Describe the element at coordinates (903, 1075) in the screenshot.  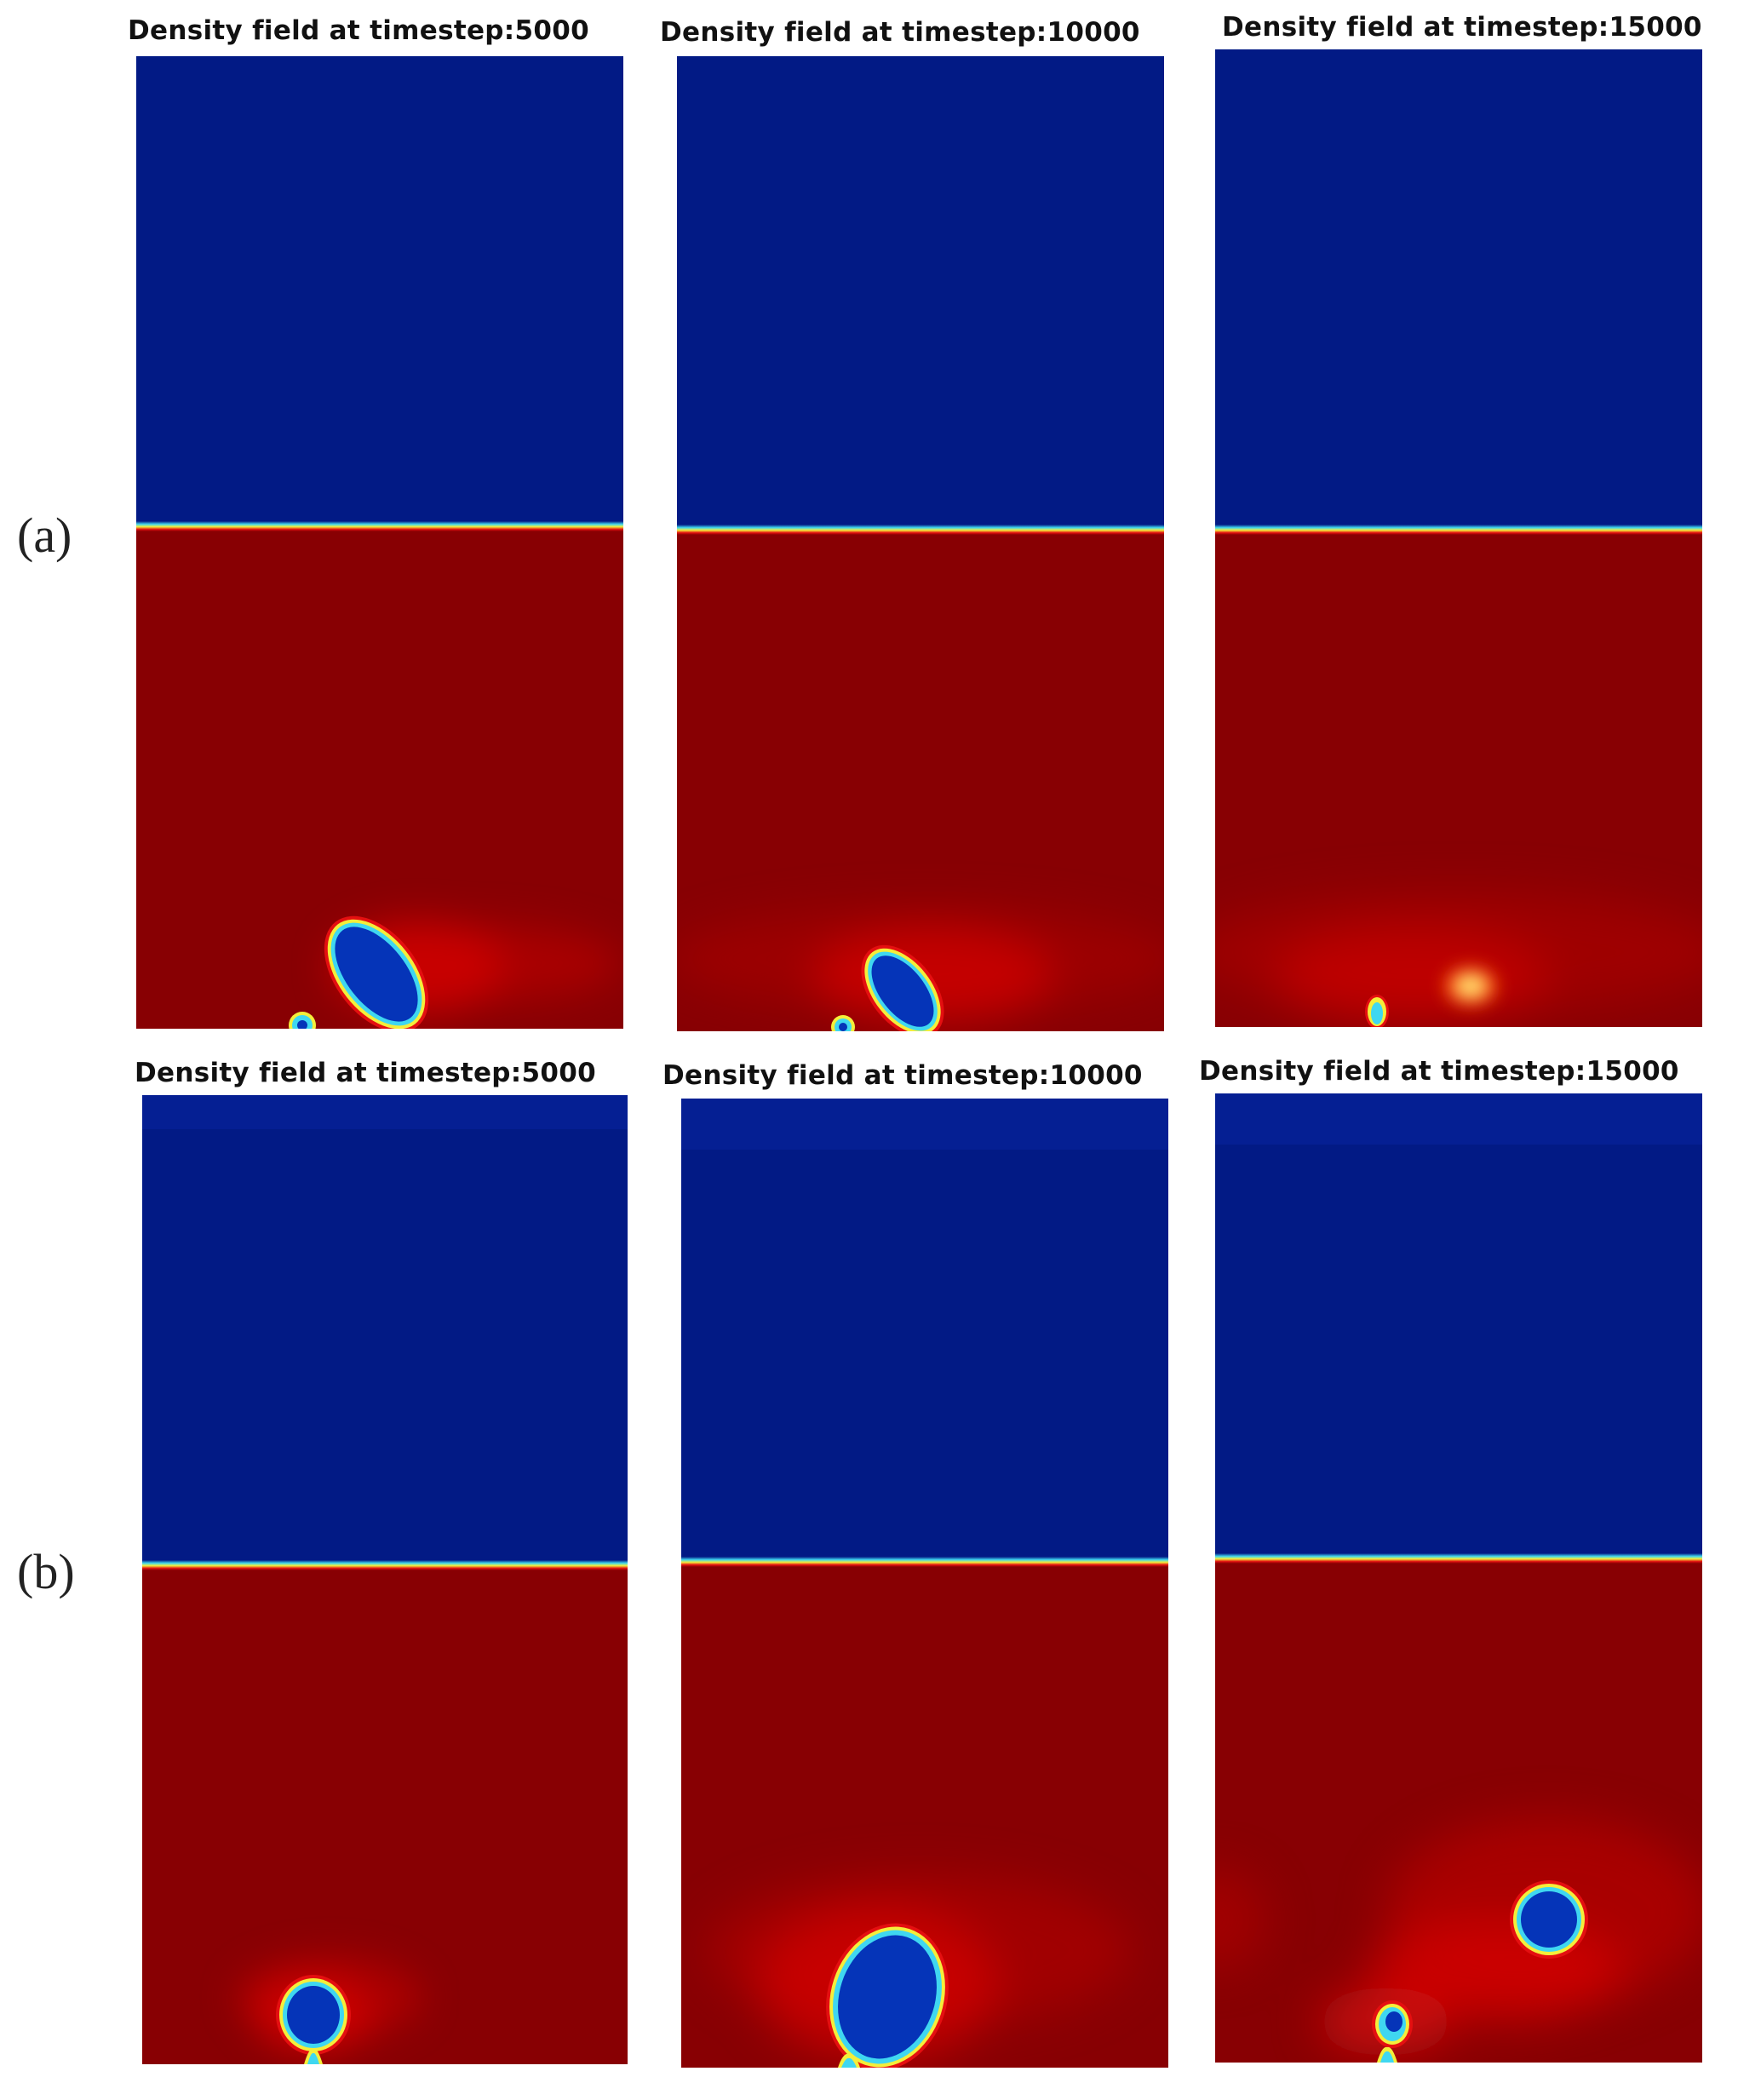
I see `panel-title-b2: Density field at timestep:10000` at that location.